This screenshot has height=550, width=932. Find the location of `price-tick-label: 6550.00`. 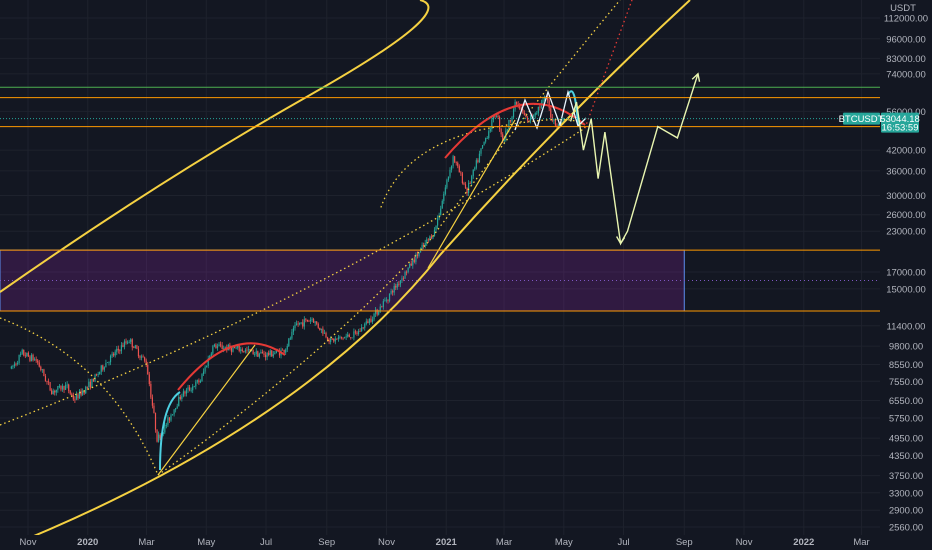

price-tick-label: 6550.00 is located at coordinates (906, 401).